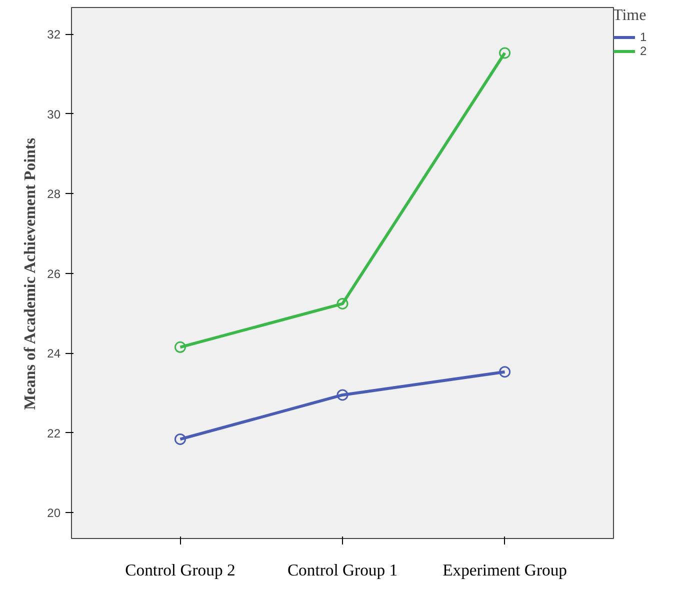  I want to click on x-tick-label: Control Group 2, so click(180, 570).